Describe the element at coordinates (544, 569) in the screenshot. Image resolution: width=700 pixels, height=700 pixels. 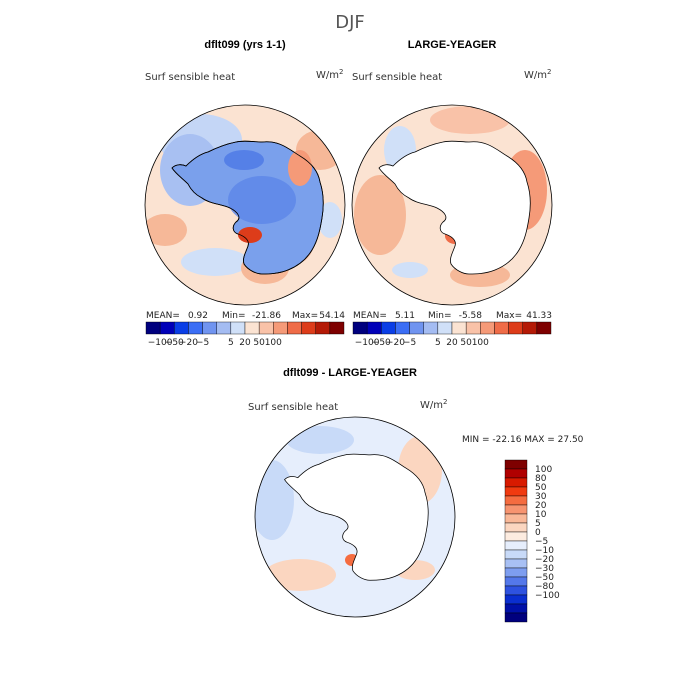
I see `colorbar-tick-label: −30` at that location.